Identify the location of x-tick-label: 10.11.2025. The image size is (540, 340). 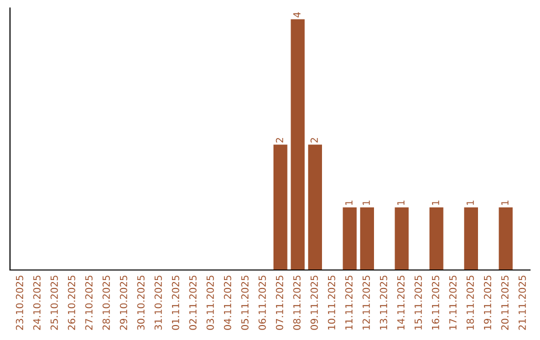
(332, 303).